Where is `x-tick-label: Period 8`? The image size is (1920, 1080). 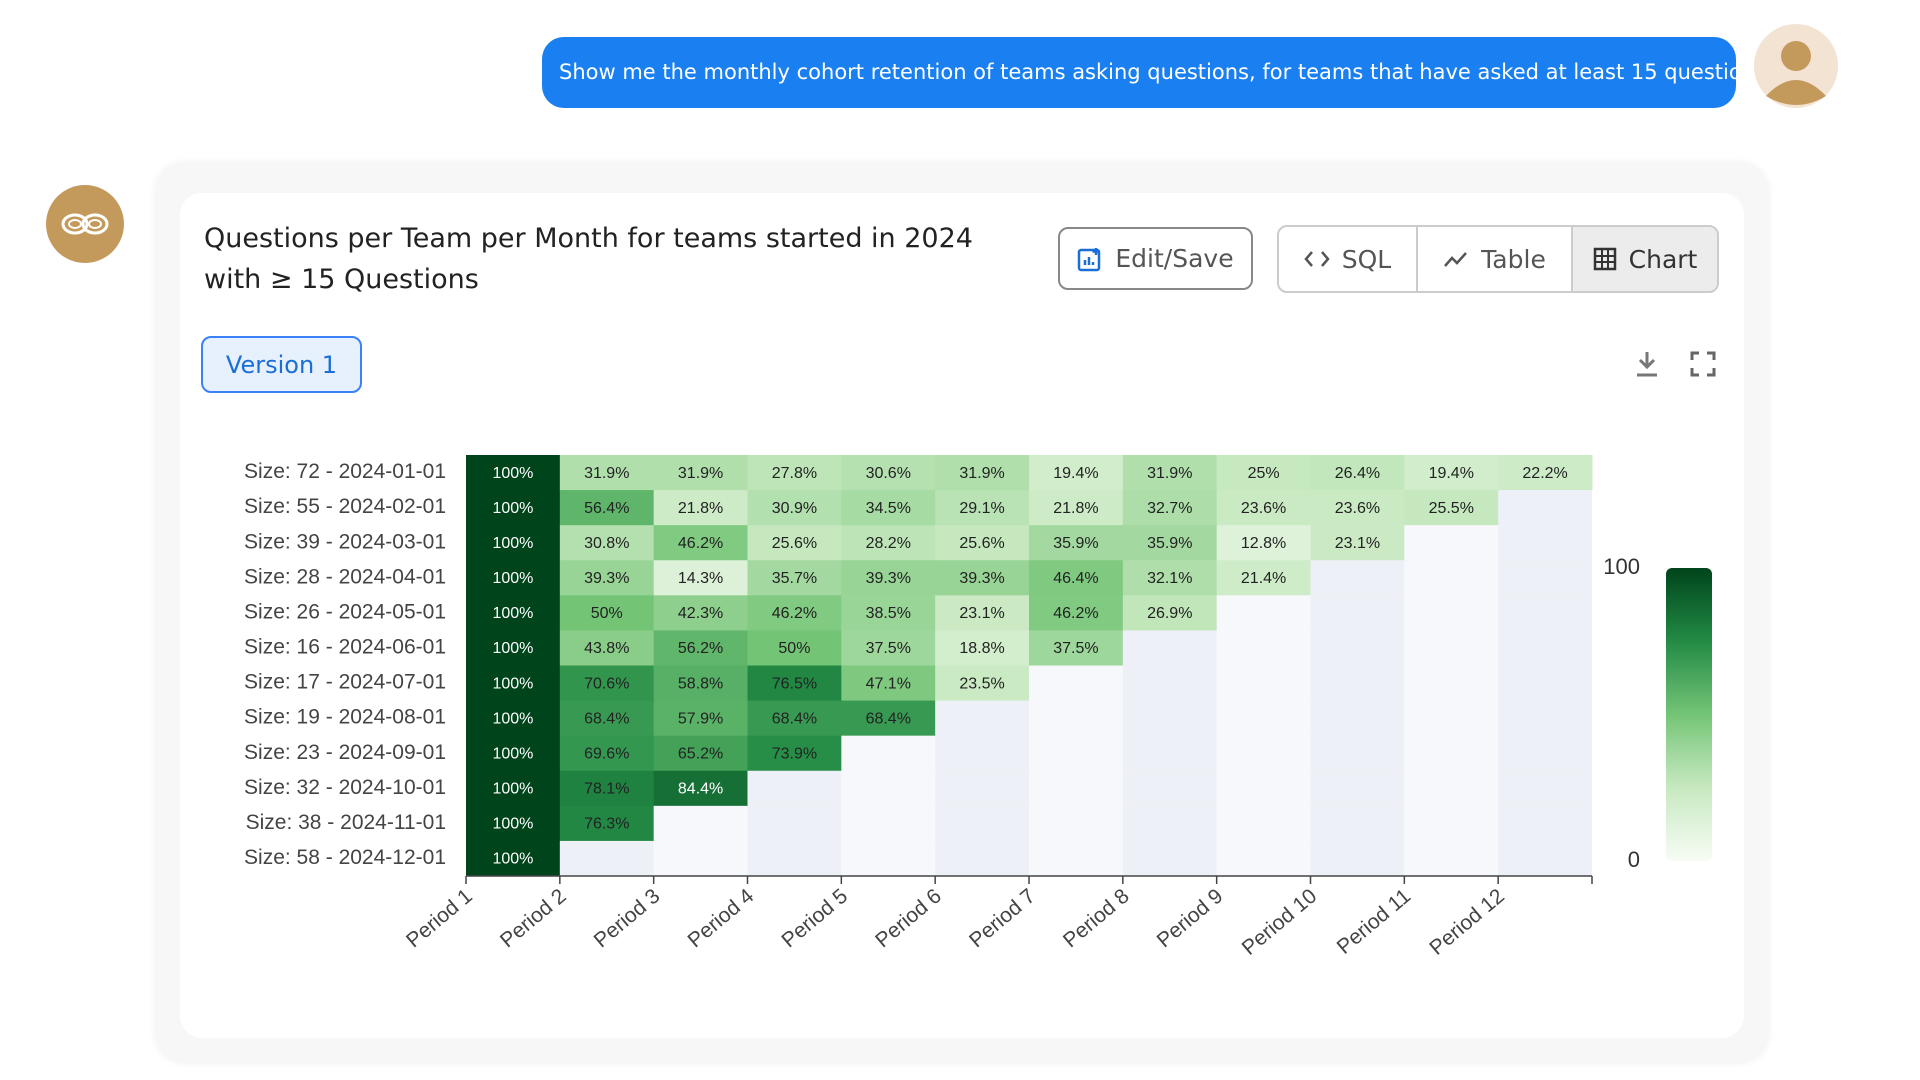 x-tick-label: Period 8 is located at coordinates (1096, 918).